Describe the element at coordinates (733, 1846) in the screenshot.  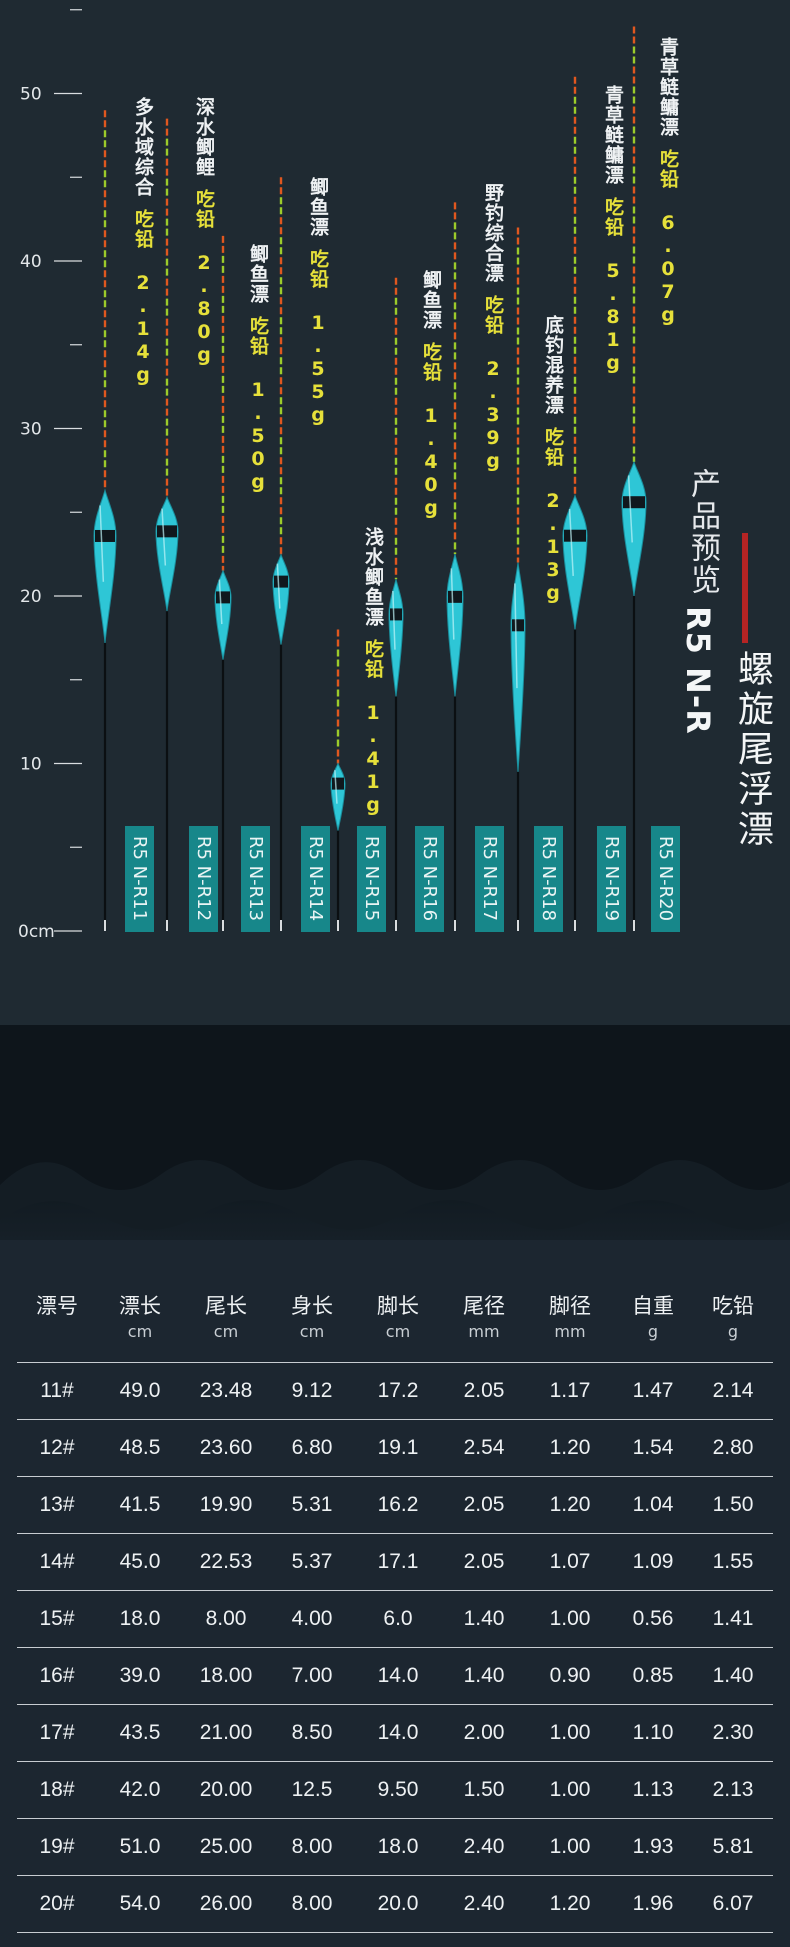
I see `table-cell: 5.81` at that location.